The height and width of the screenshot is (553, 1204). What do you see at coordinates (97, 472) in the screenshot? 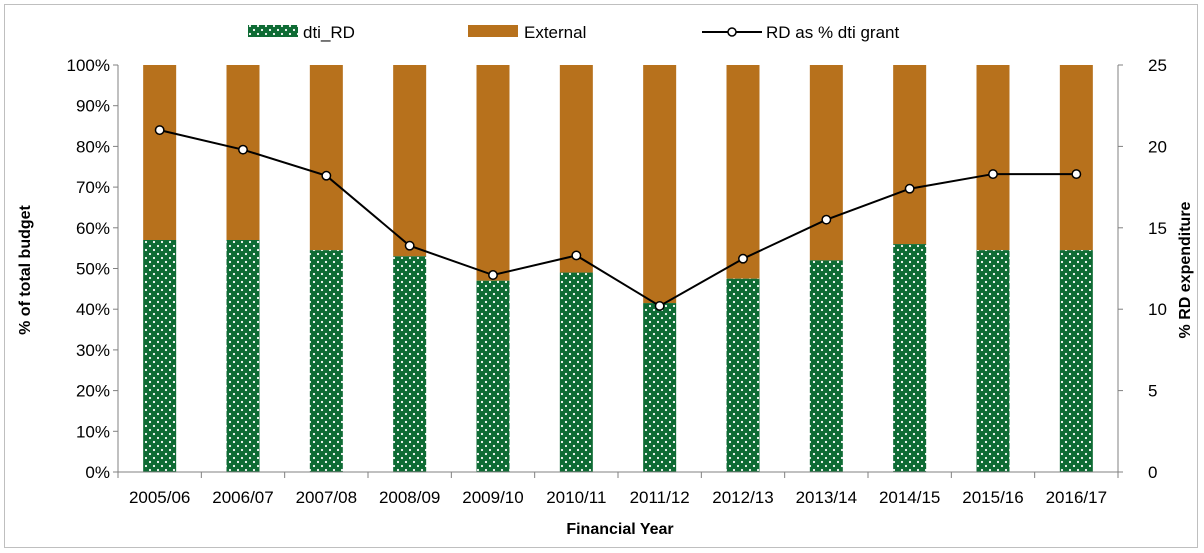
I see `left-tick-label: 0%` at bounding box center [97, 472].